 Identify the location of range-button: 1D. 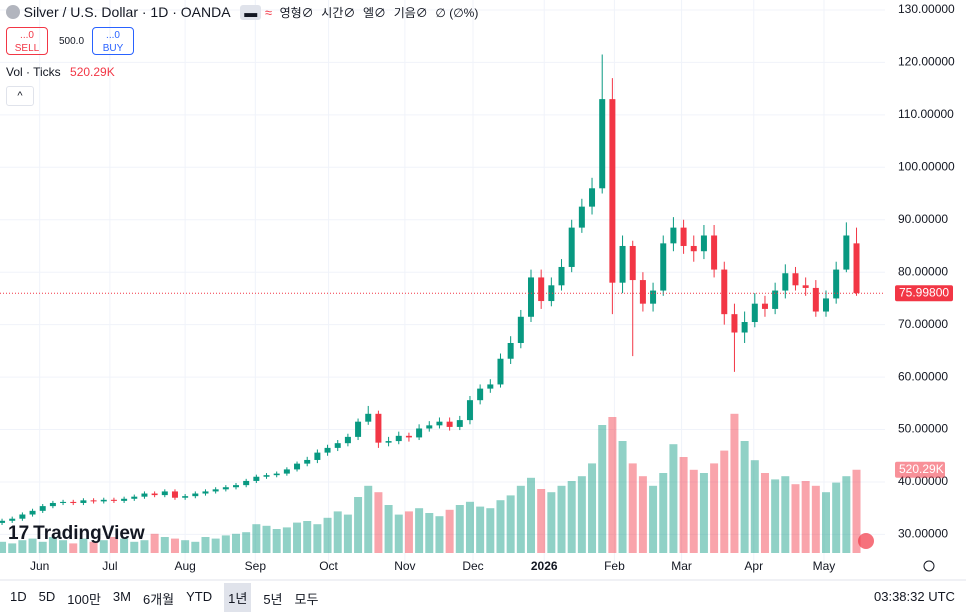
(18, 596).